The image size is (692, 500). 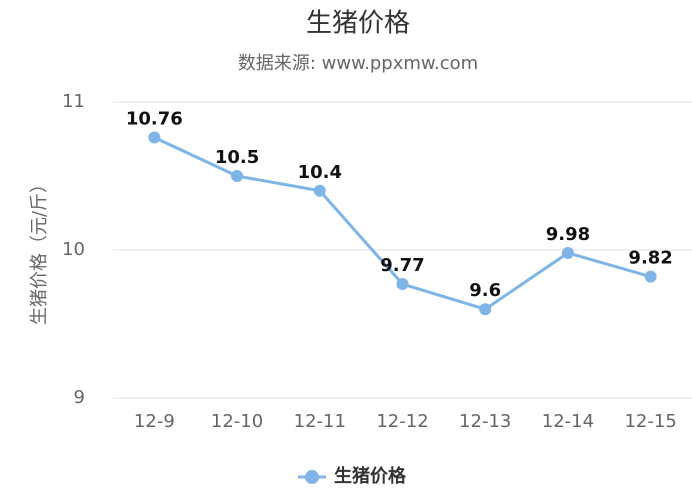 I want to click on chart-title: 生猪价格, so click(x=358, y=24).